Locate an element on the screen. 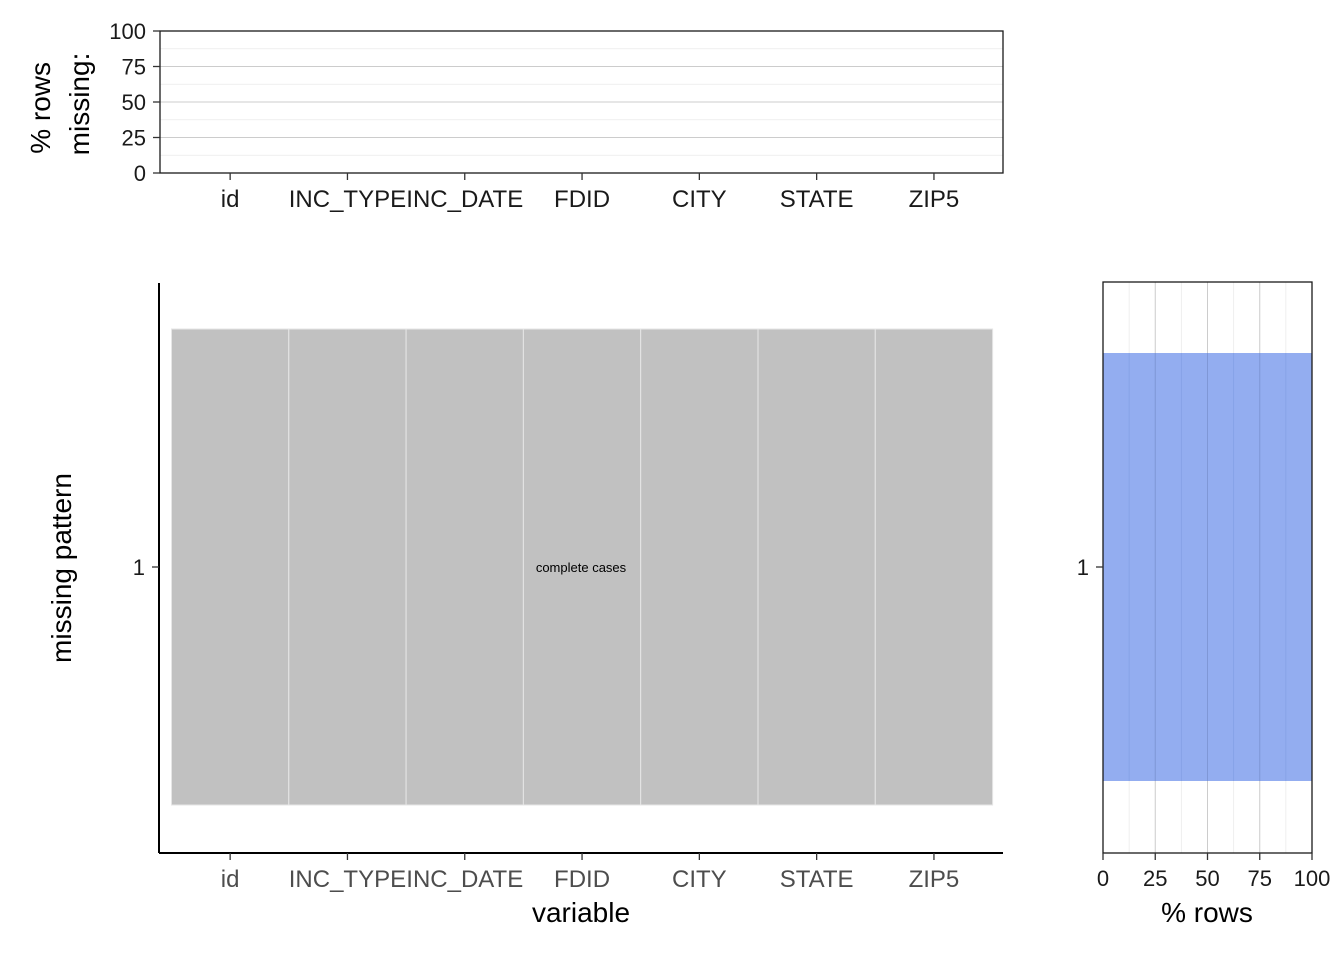  main-x-tick-label: FDID is located at coordinates (582, 879).